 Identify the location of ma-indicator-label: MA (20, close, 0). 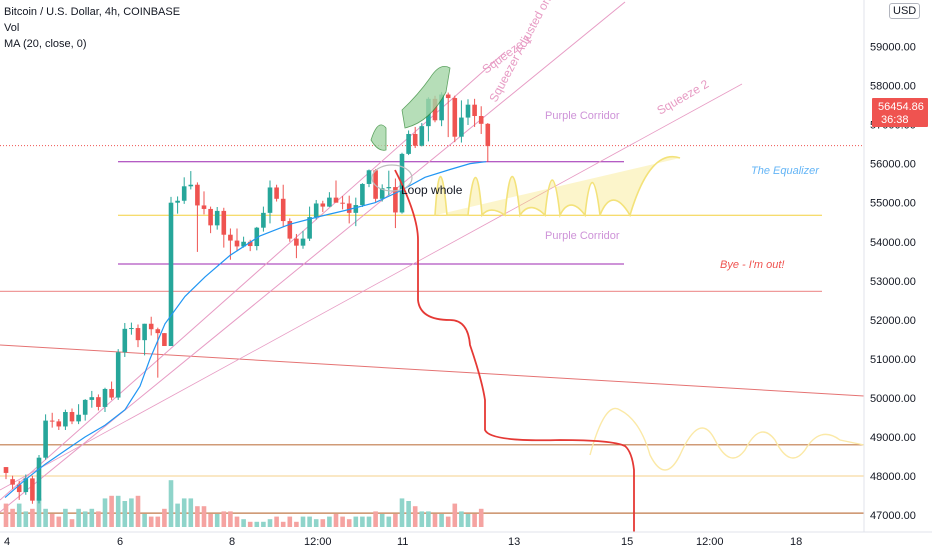
(45, 44).